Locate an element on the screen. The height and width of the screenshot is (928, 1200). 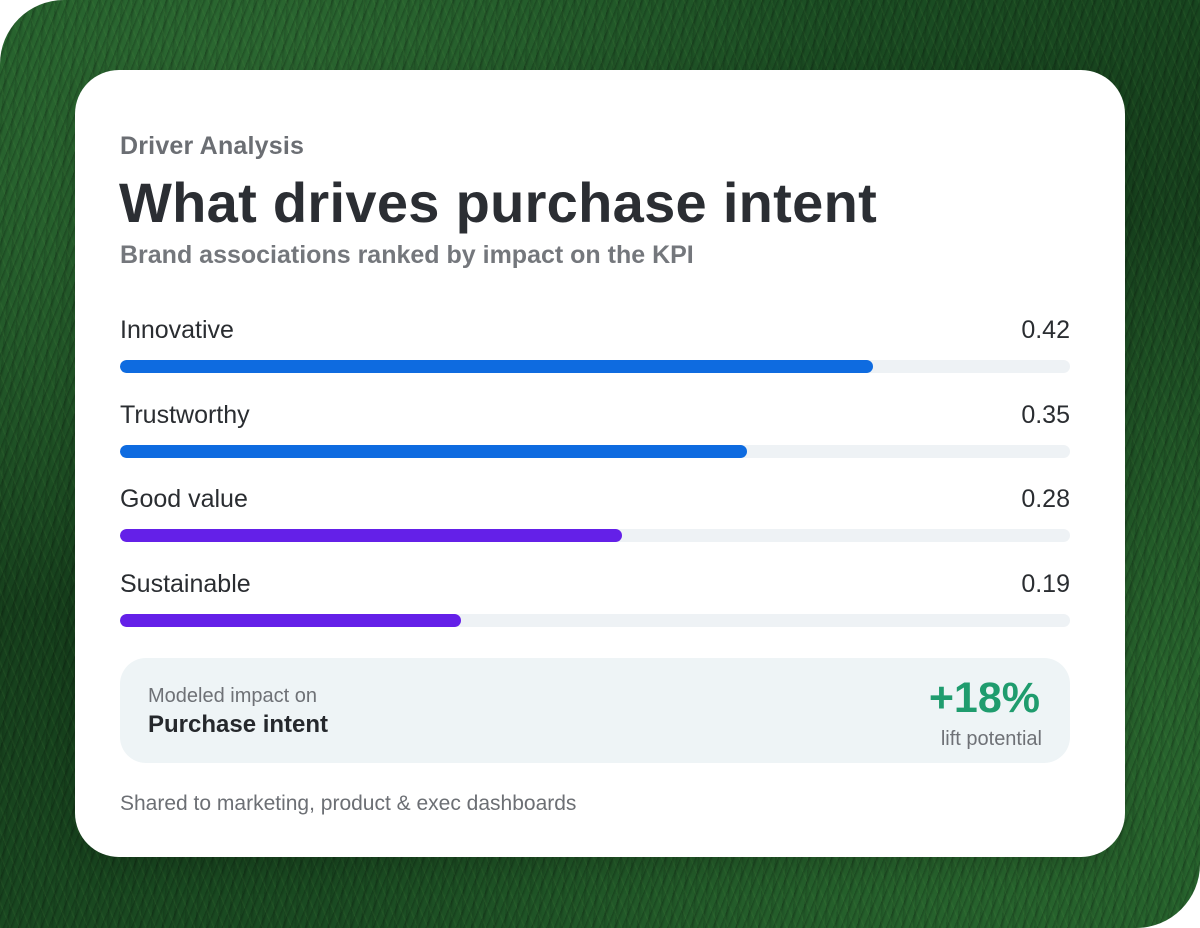
bar-row: Trustworthy 0.35 is located at coordinates (595, 432).